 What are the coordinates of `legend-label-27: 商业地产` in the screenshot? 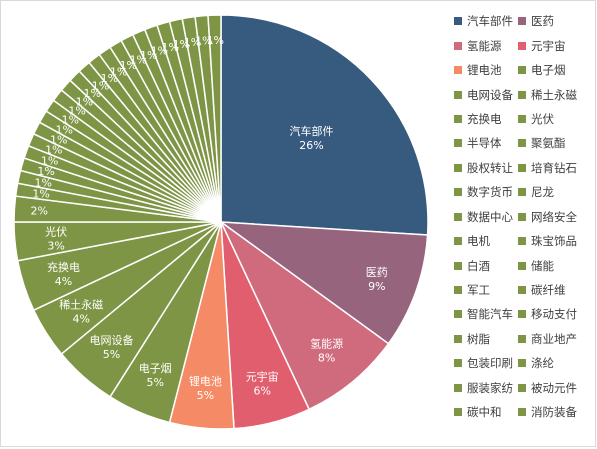 It's located at (554, 338).